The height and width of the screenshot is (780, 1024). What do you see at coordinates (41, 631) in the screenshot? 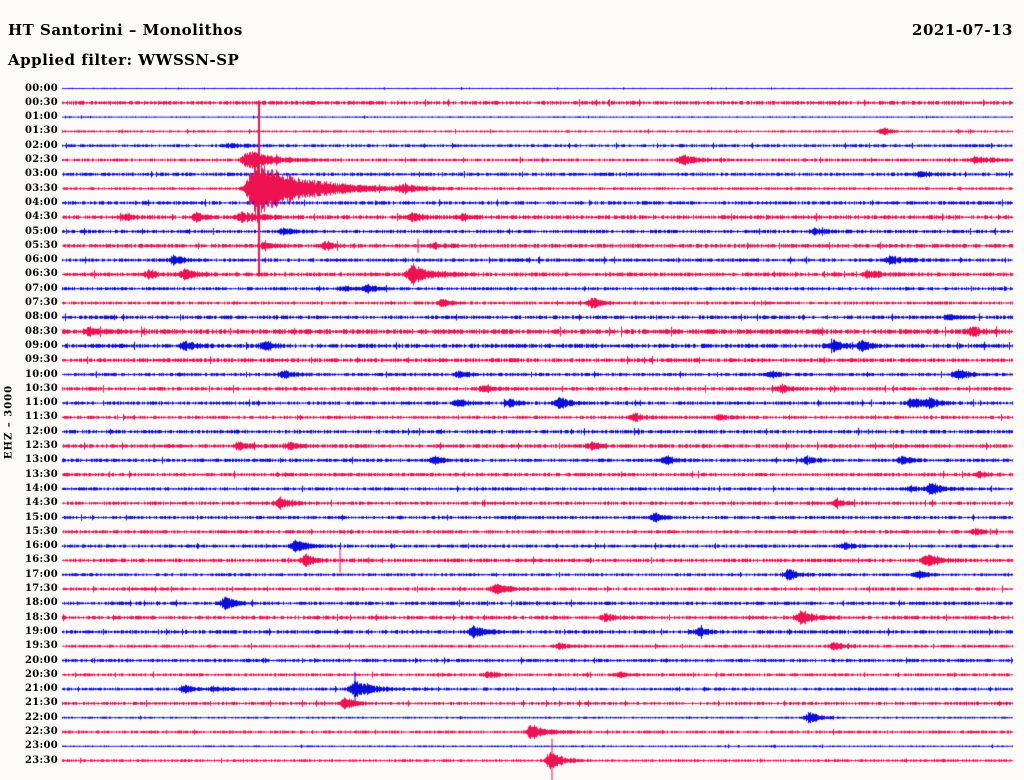
I see `time-label: 19:00` at bounding box center [41, 631].